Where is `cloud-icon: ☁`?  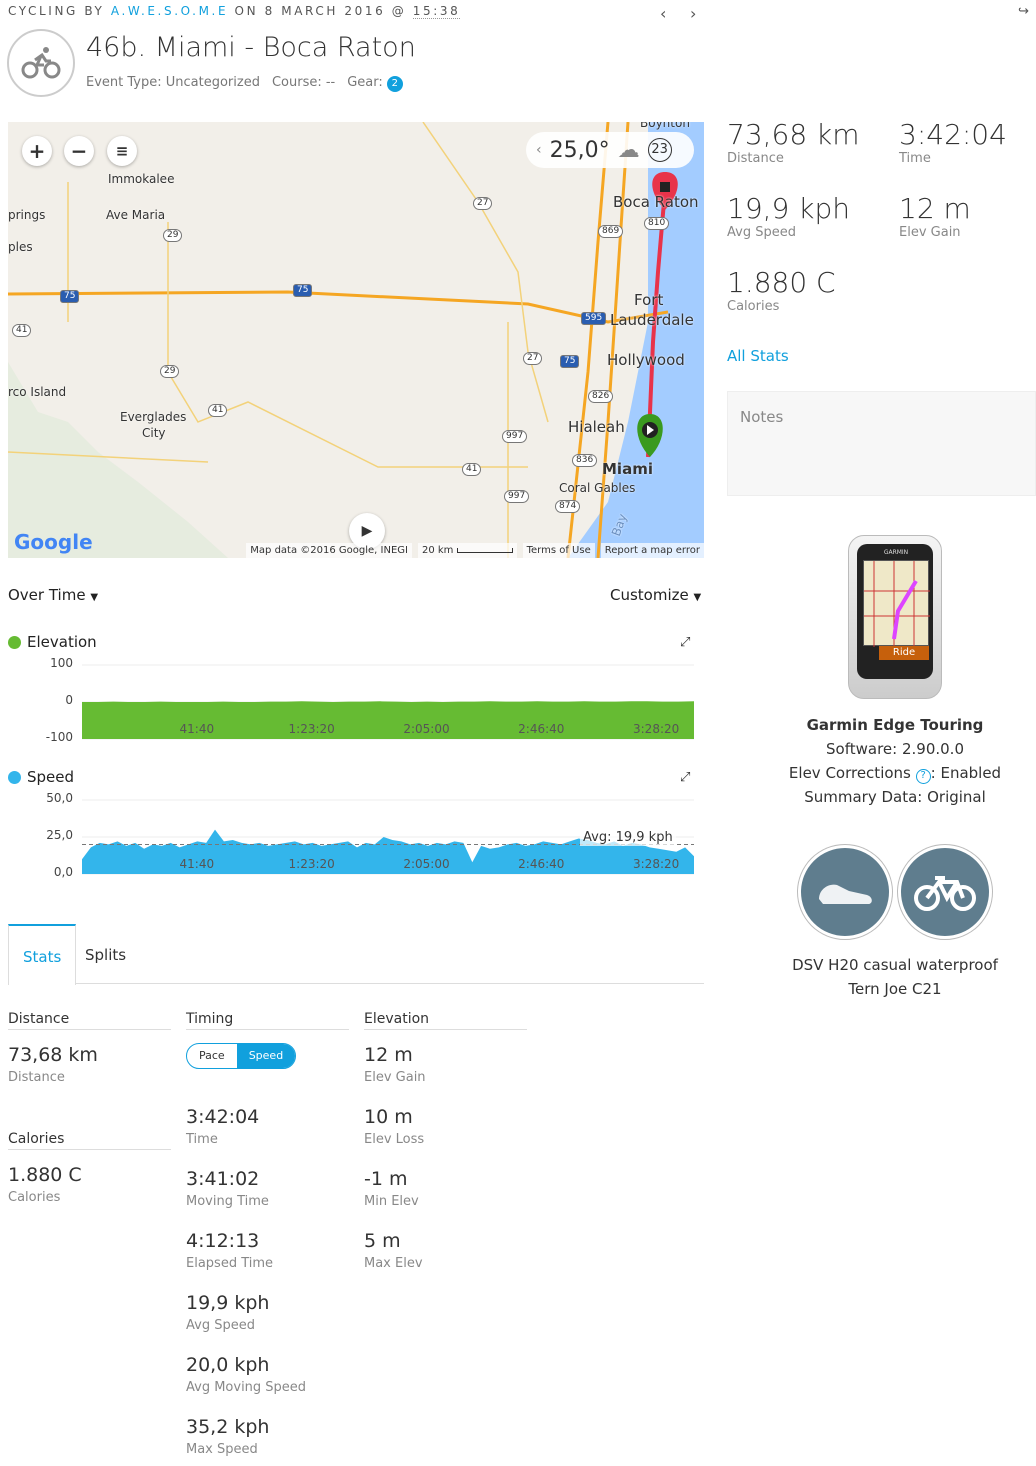
cloud-icon: ☁ is located at coordinates (628, 150).